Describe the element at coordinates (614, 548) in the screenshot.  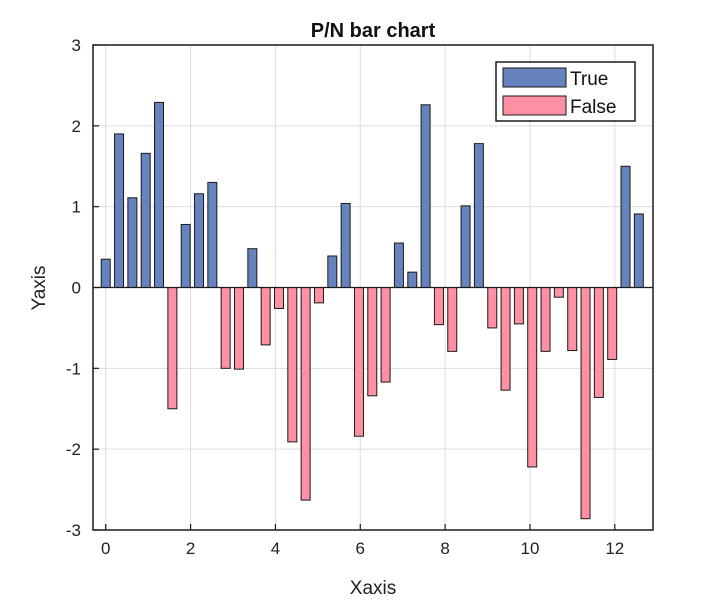
I see `x-tick-label: 12` at that location.